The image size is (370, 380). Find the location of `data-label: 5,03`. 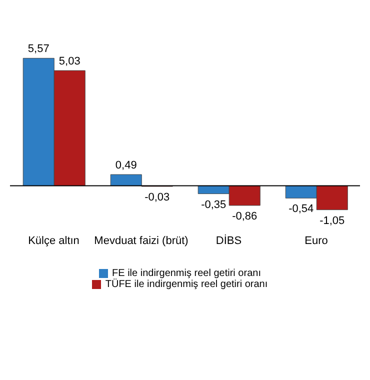

data-label: 5,03 is located at coordinates (69, 62).